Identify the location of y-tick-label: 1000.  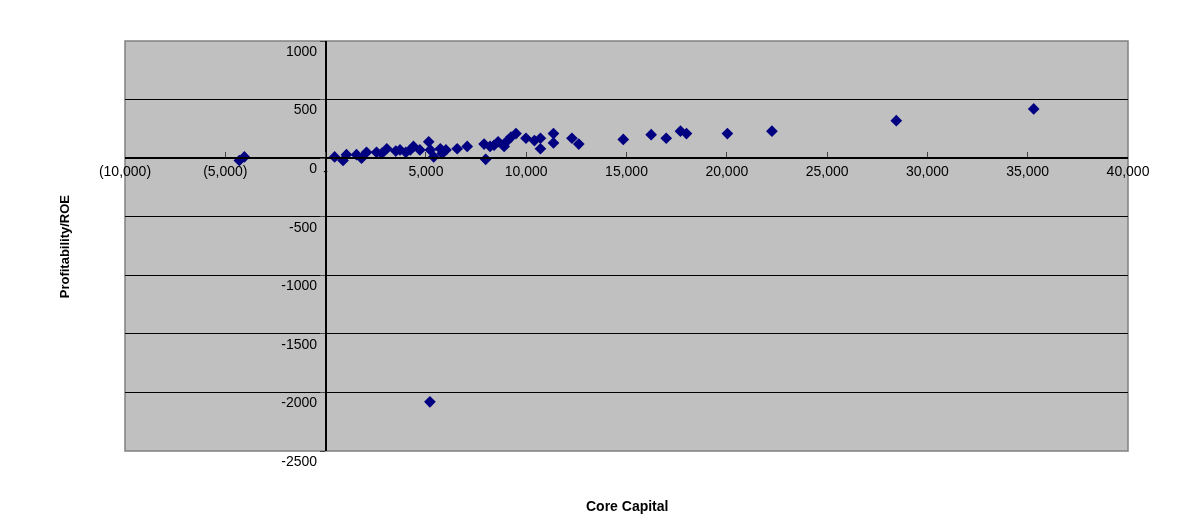
(301, 50).